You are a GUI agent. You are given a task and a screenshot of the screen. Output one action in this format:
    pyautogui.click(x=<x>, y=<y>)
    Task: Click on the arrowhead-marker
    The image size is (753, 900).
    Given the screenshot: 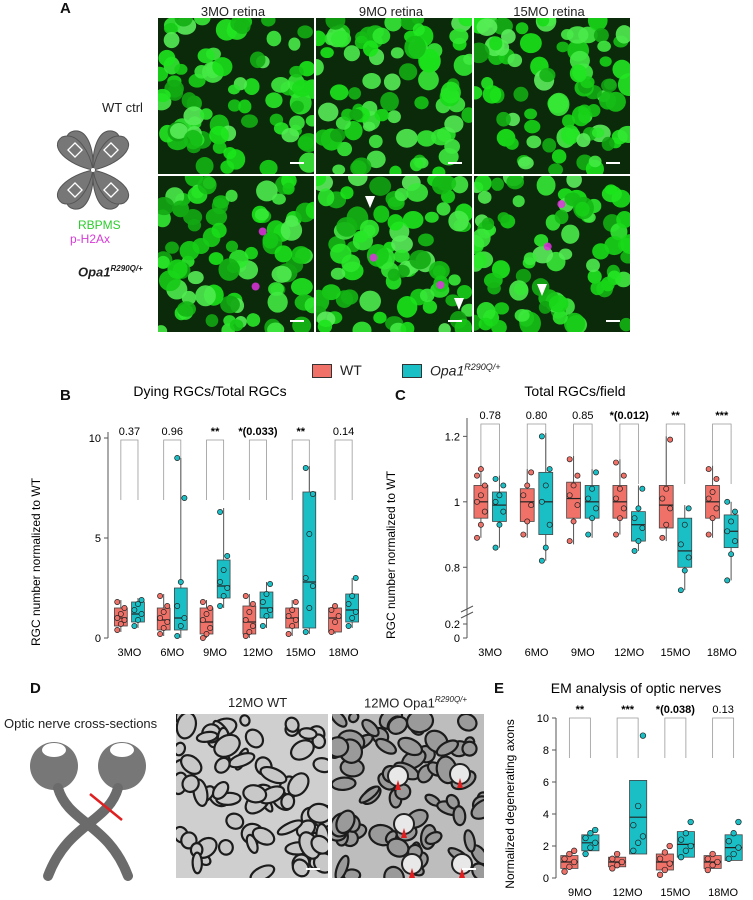 What is the action you would take?
    pyautogui.click(x=459, y=304)
    